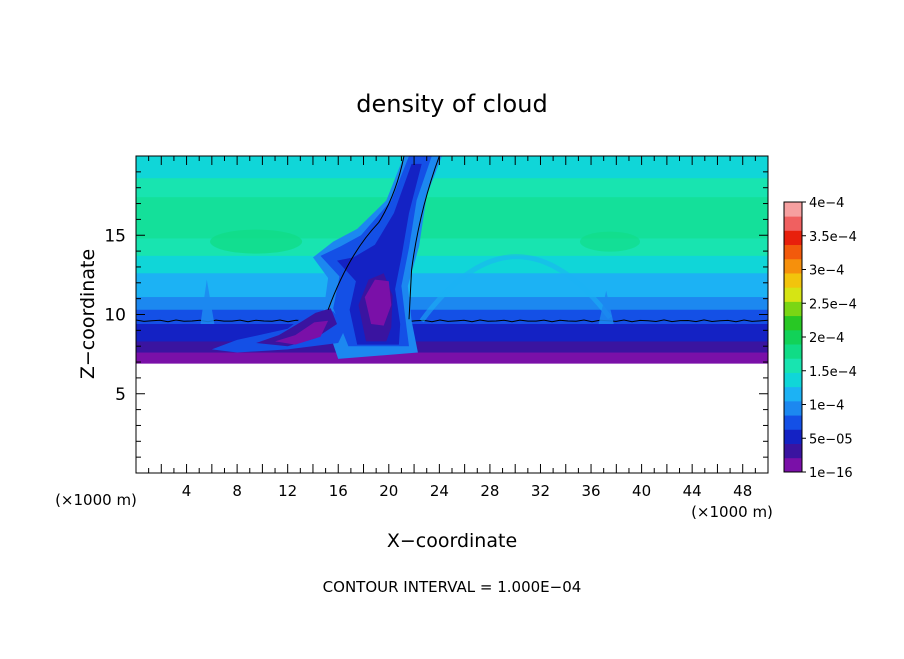 The image size is (904, 659). What do you see at coordinates (88, 314) in the screenshot?
I see `y-axis-label: Z−coordinate` at bounding box center [88, 314].